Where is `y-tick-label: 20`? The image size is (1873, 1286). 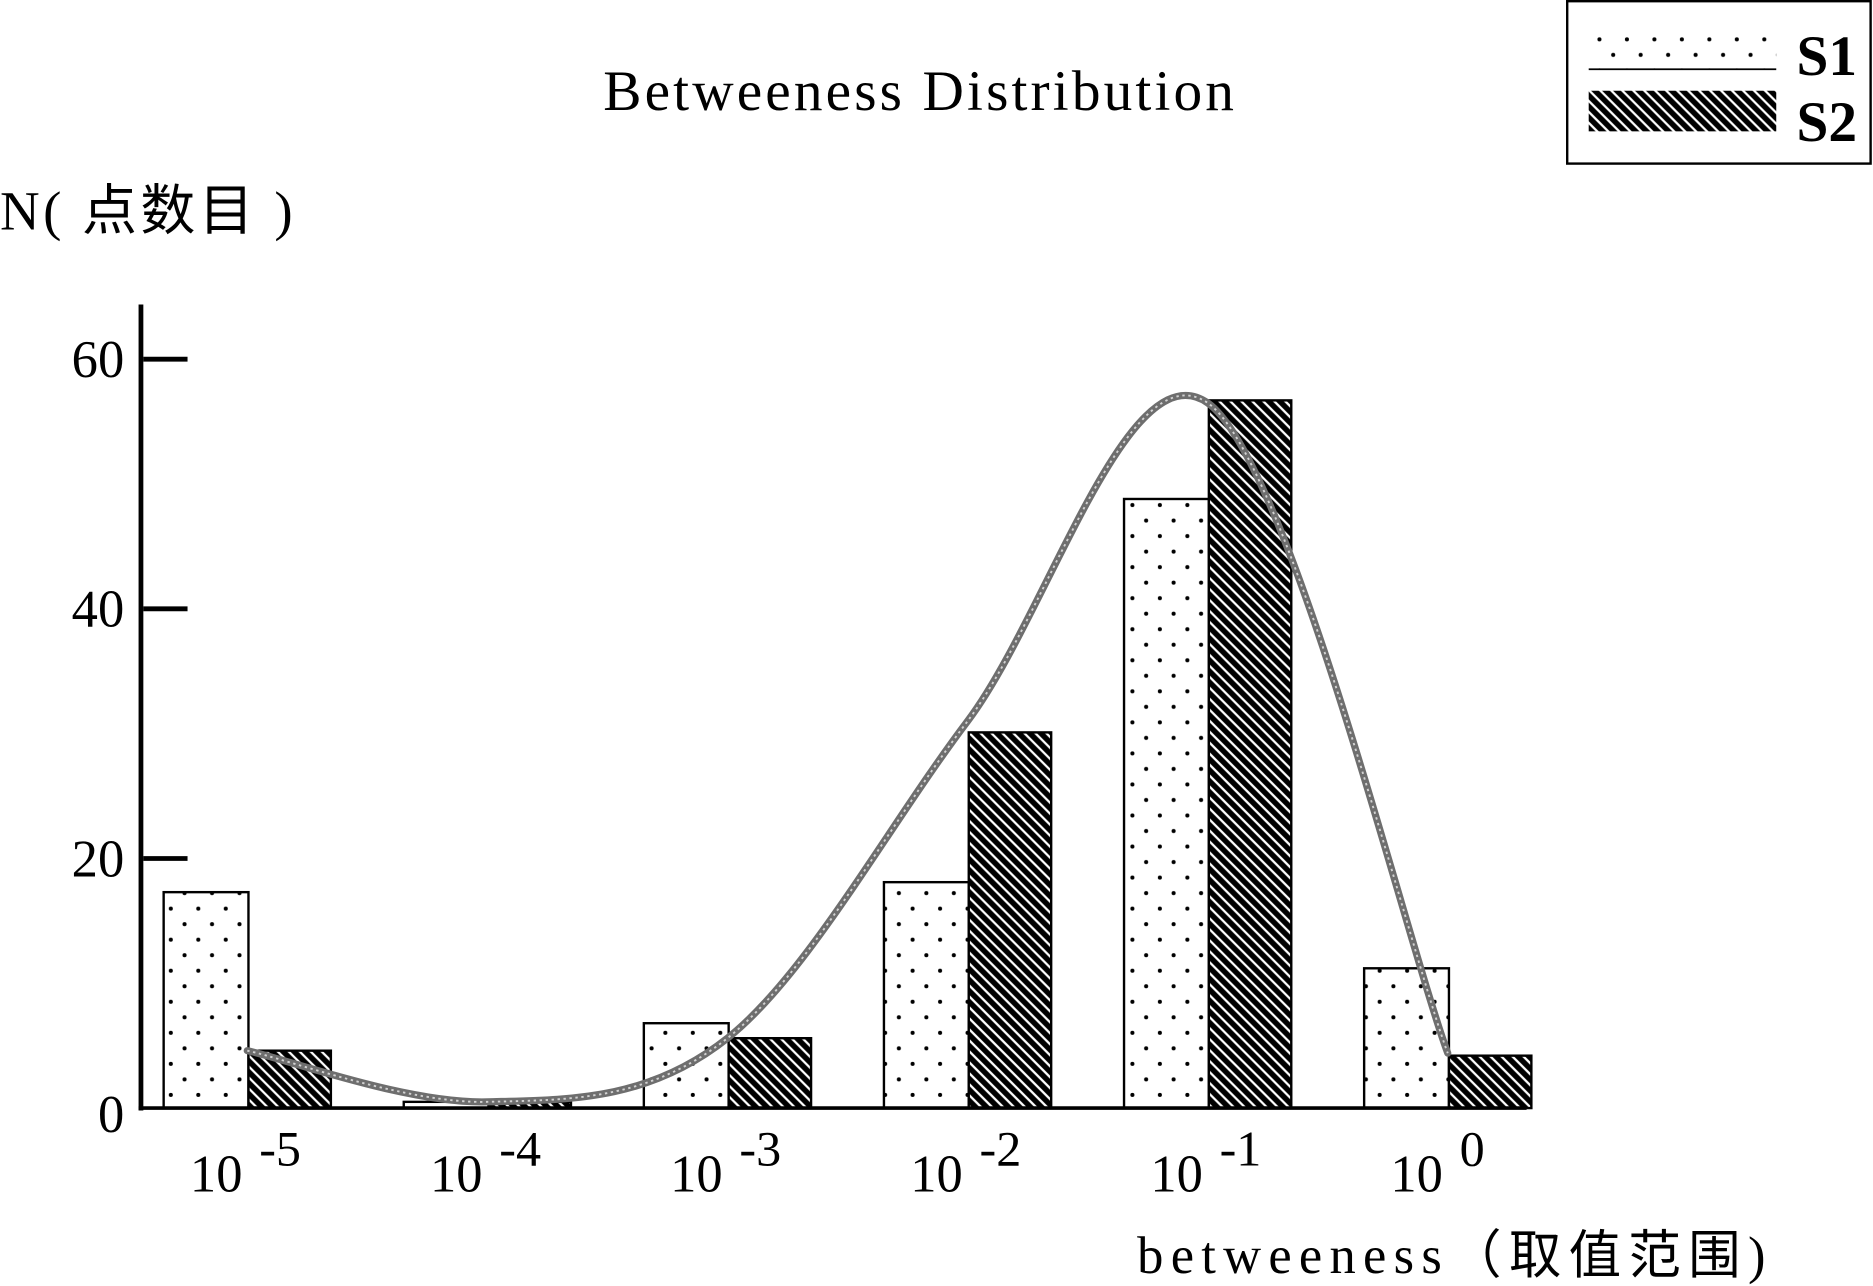 y-tick-label: 20 is located at coordinates (98, 859).